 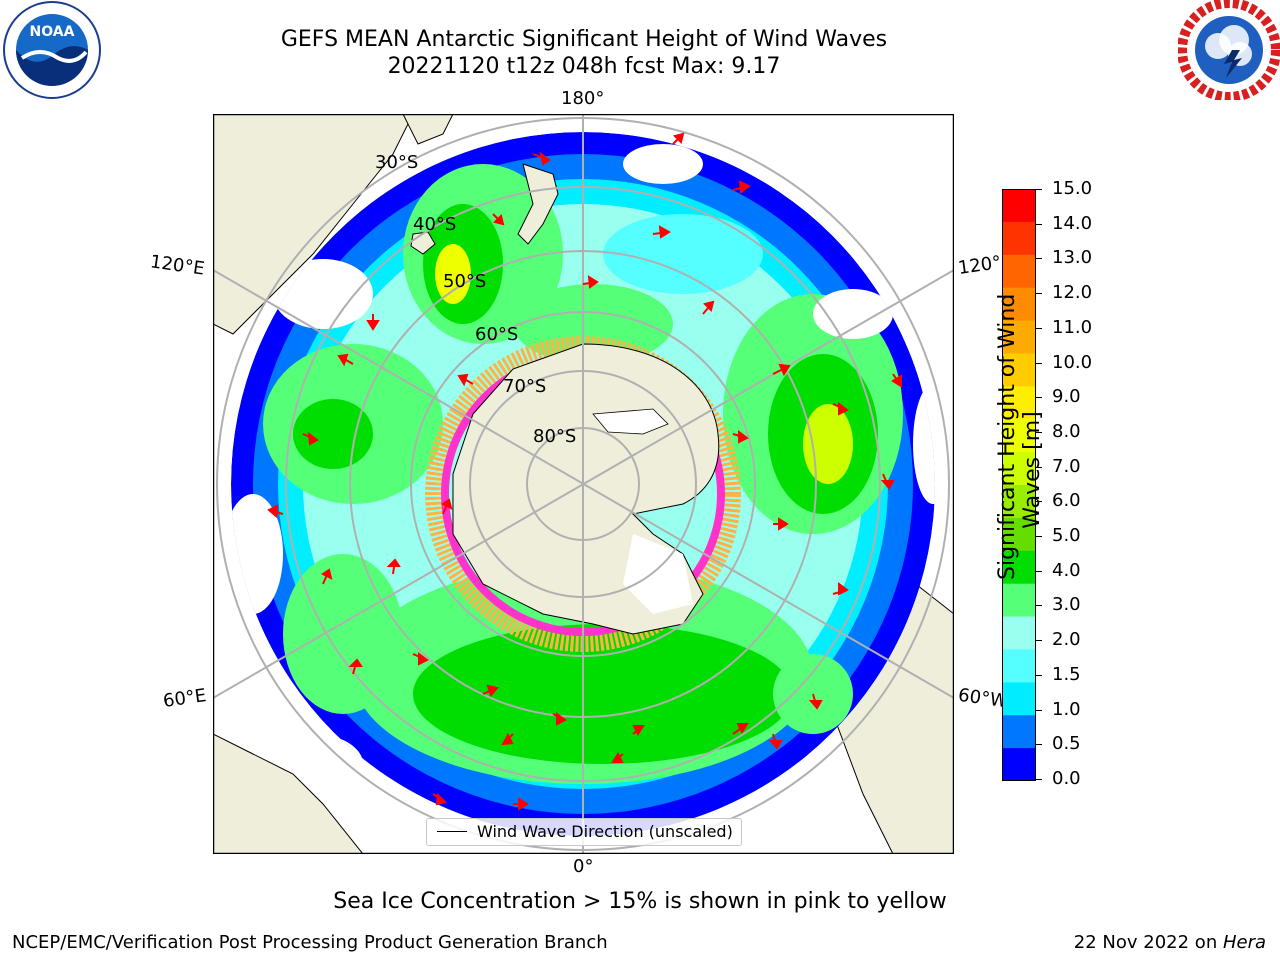 I want to click on colorbar-tick-label: 1.0, so click(x=1066, y=709).